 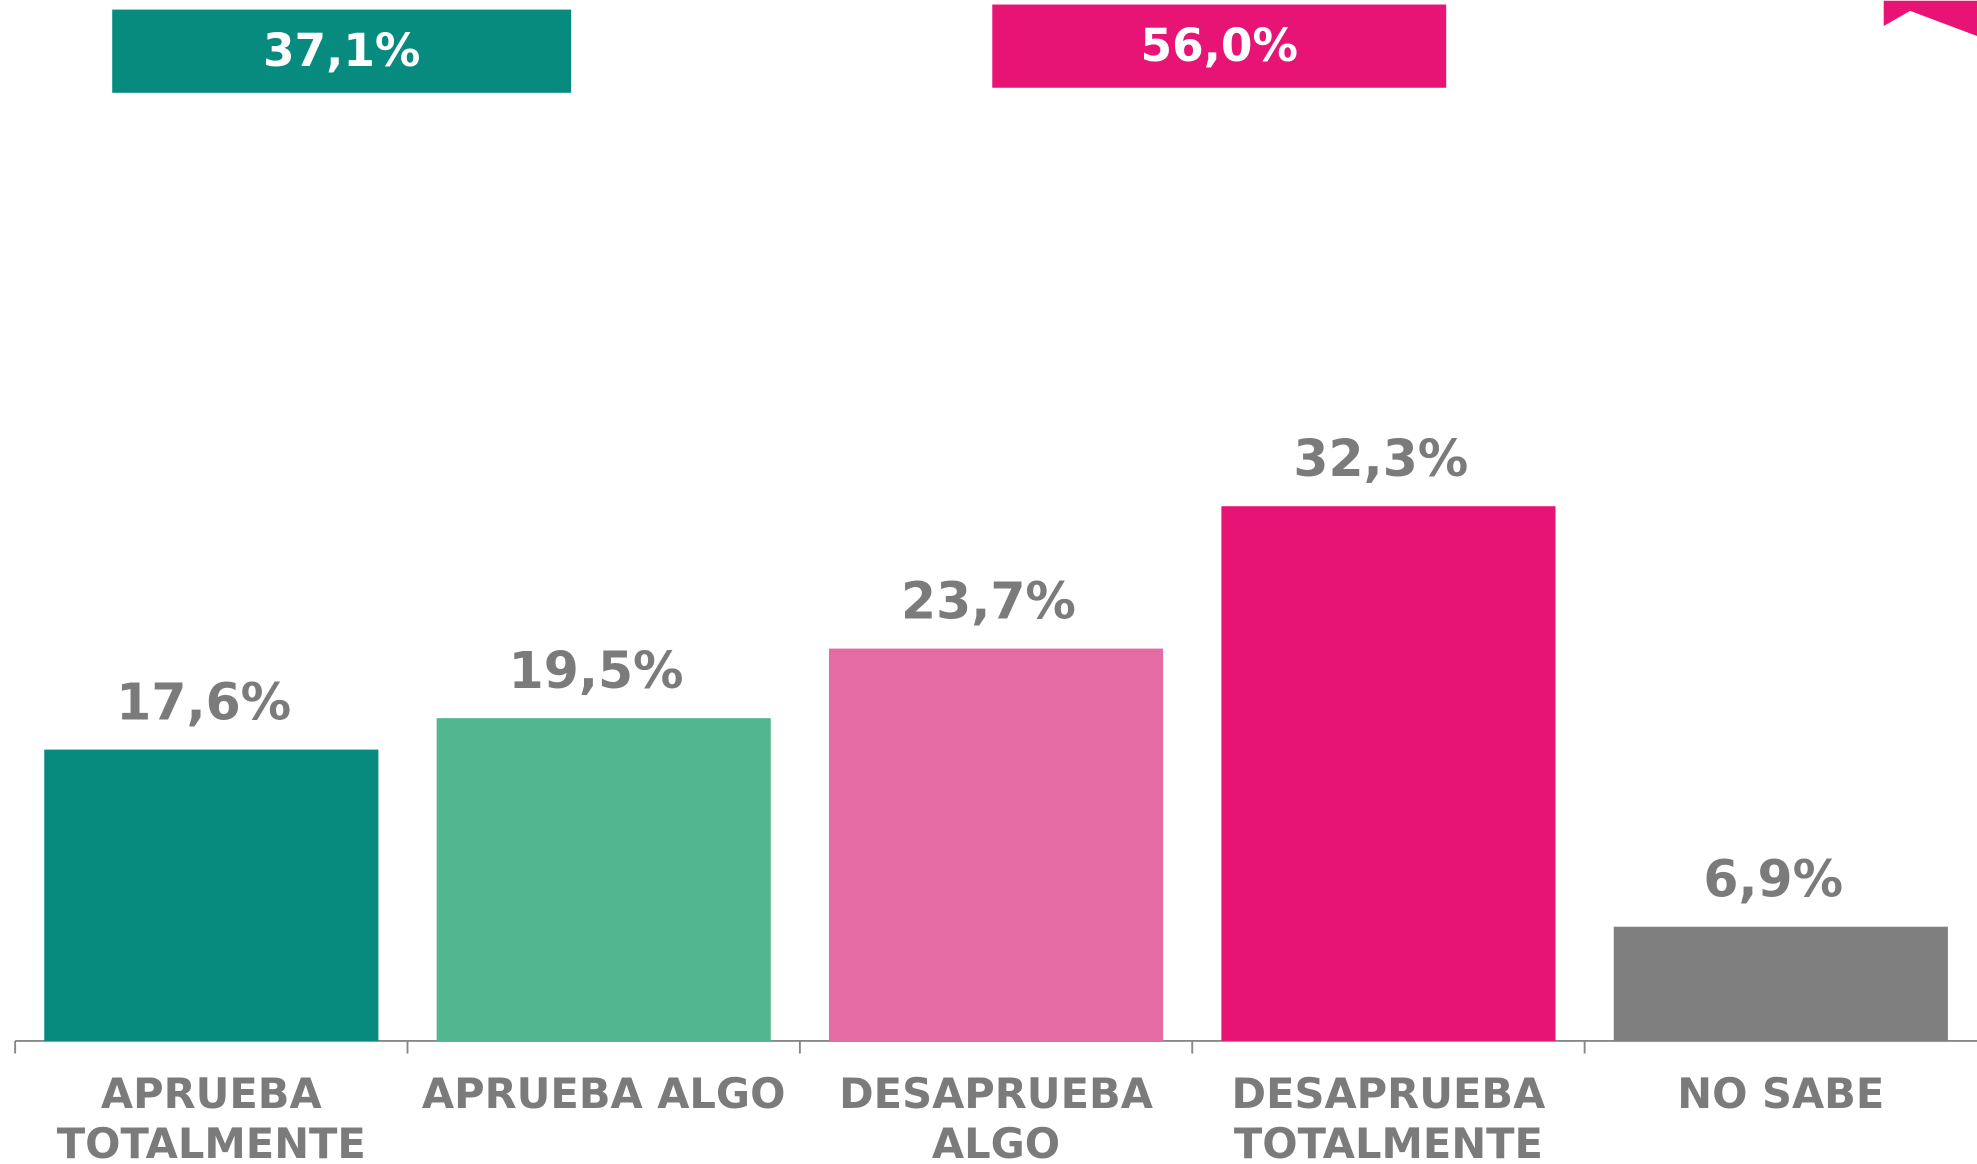 What do you see at coordinates (1930, 18) in the screenshot?
I see `decoration` at bounding box center [1930, 18].